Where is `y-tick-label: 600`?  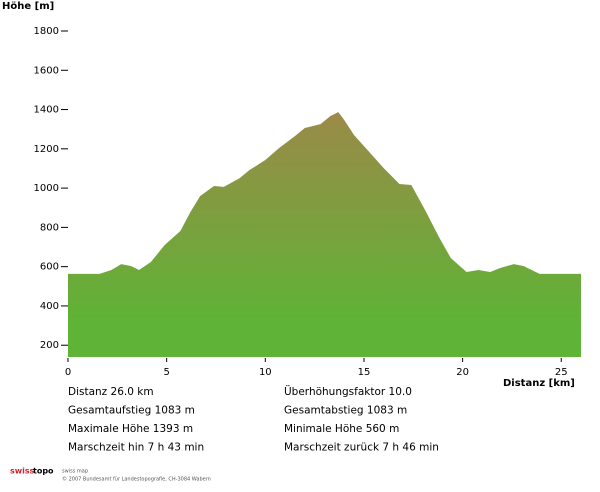
y-tick-label: 600 is located at coordinates (49, 267).